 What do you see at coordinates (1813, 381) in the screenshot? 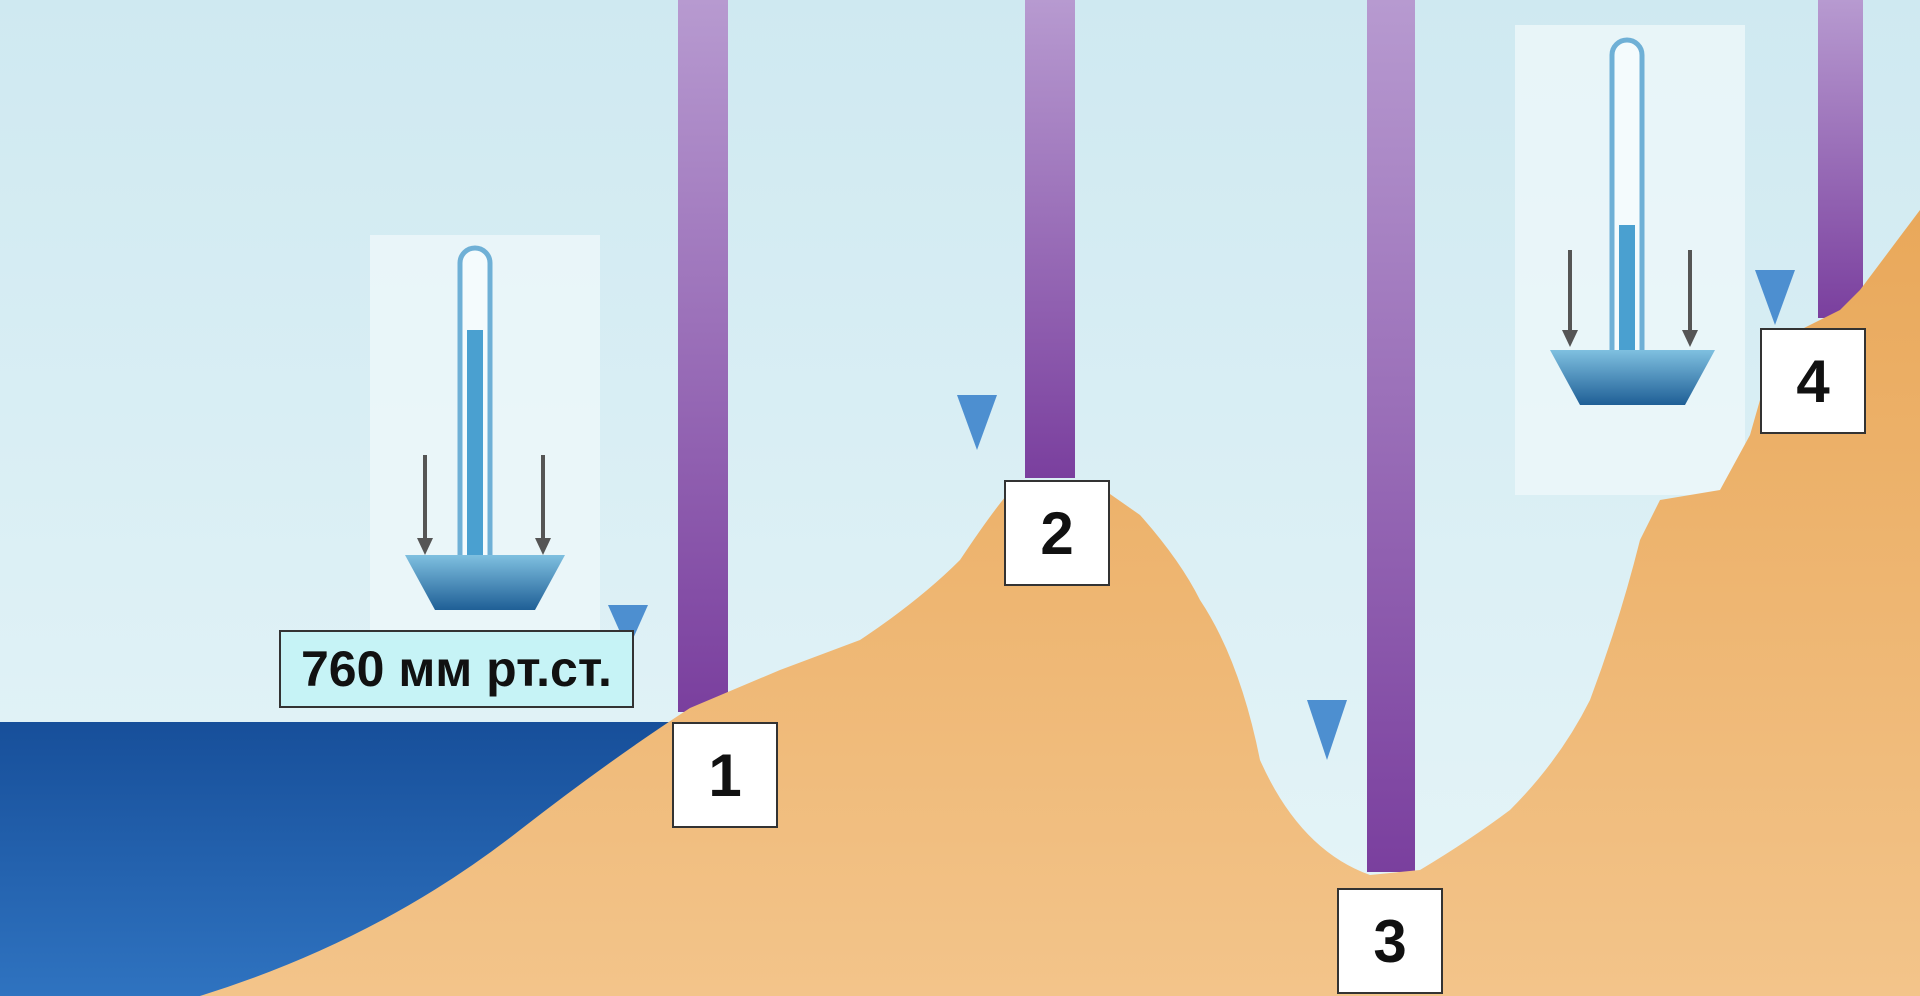
I see `point-label-4: 4` at bounding box center [1813, 381].